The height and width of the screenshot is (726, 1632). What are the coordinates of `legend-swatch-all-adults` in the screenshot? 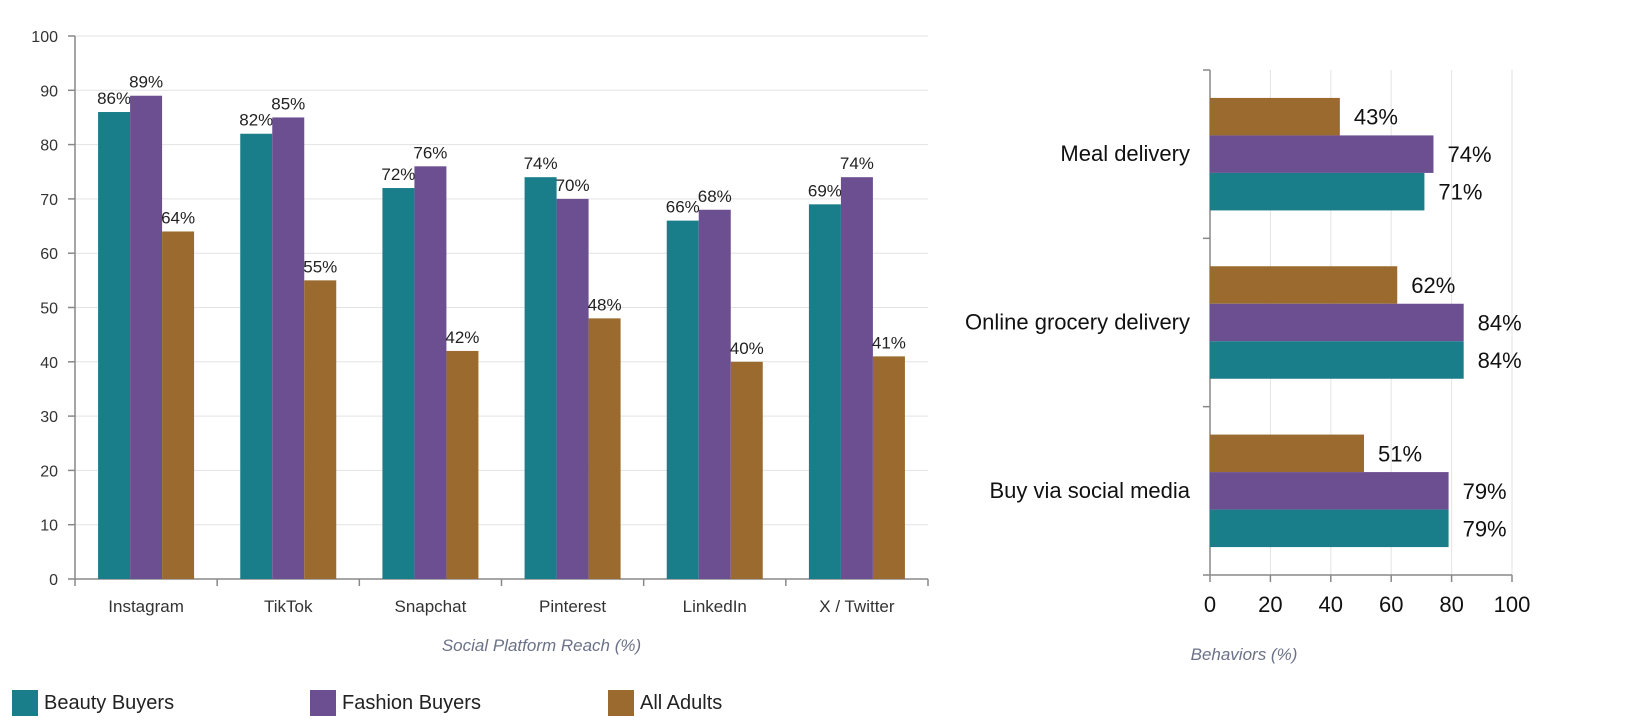 It's located at (621, 703).